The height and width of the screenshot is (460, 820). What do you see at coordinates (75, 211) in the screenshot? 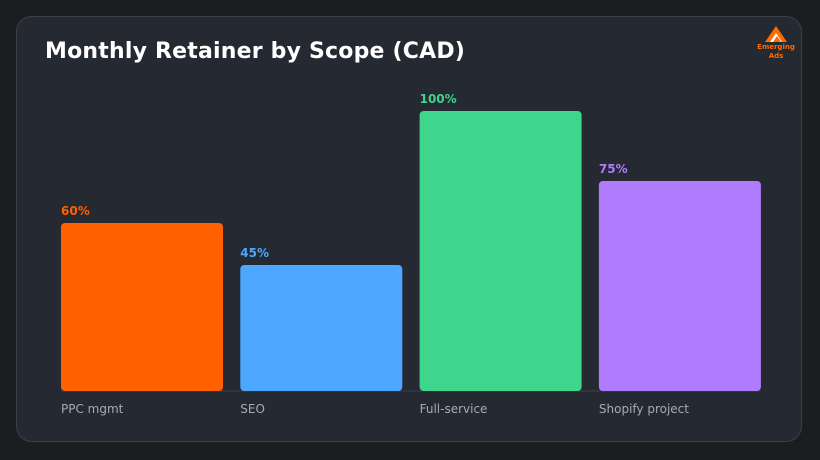
I see `bar-value-label-0: 60%` at bounding box center [75, 211].